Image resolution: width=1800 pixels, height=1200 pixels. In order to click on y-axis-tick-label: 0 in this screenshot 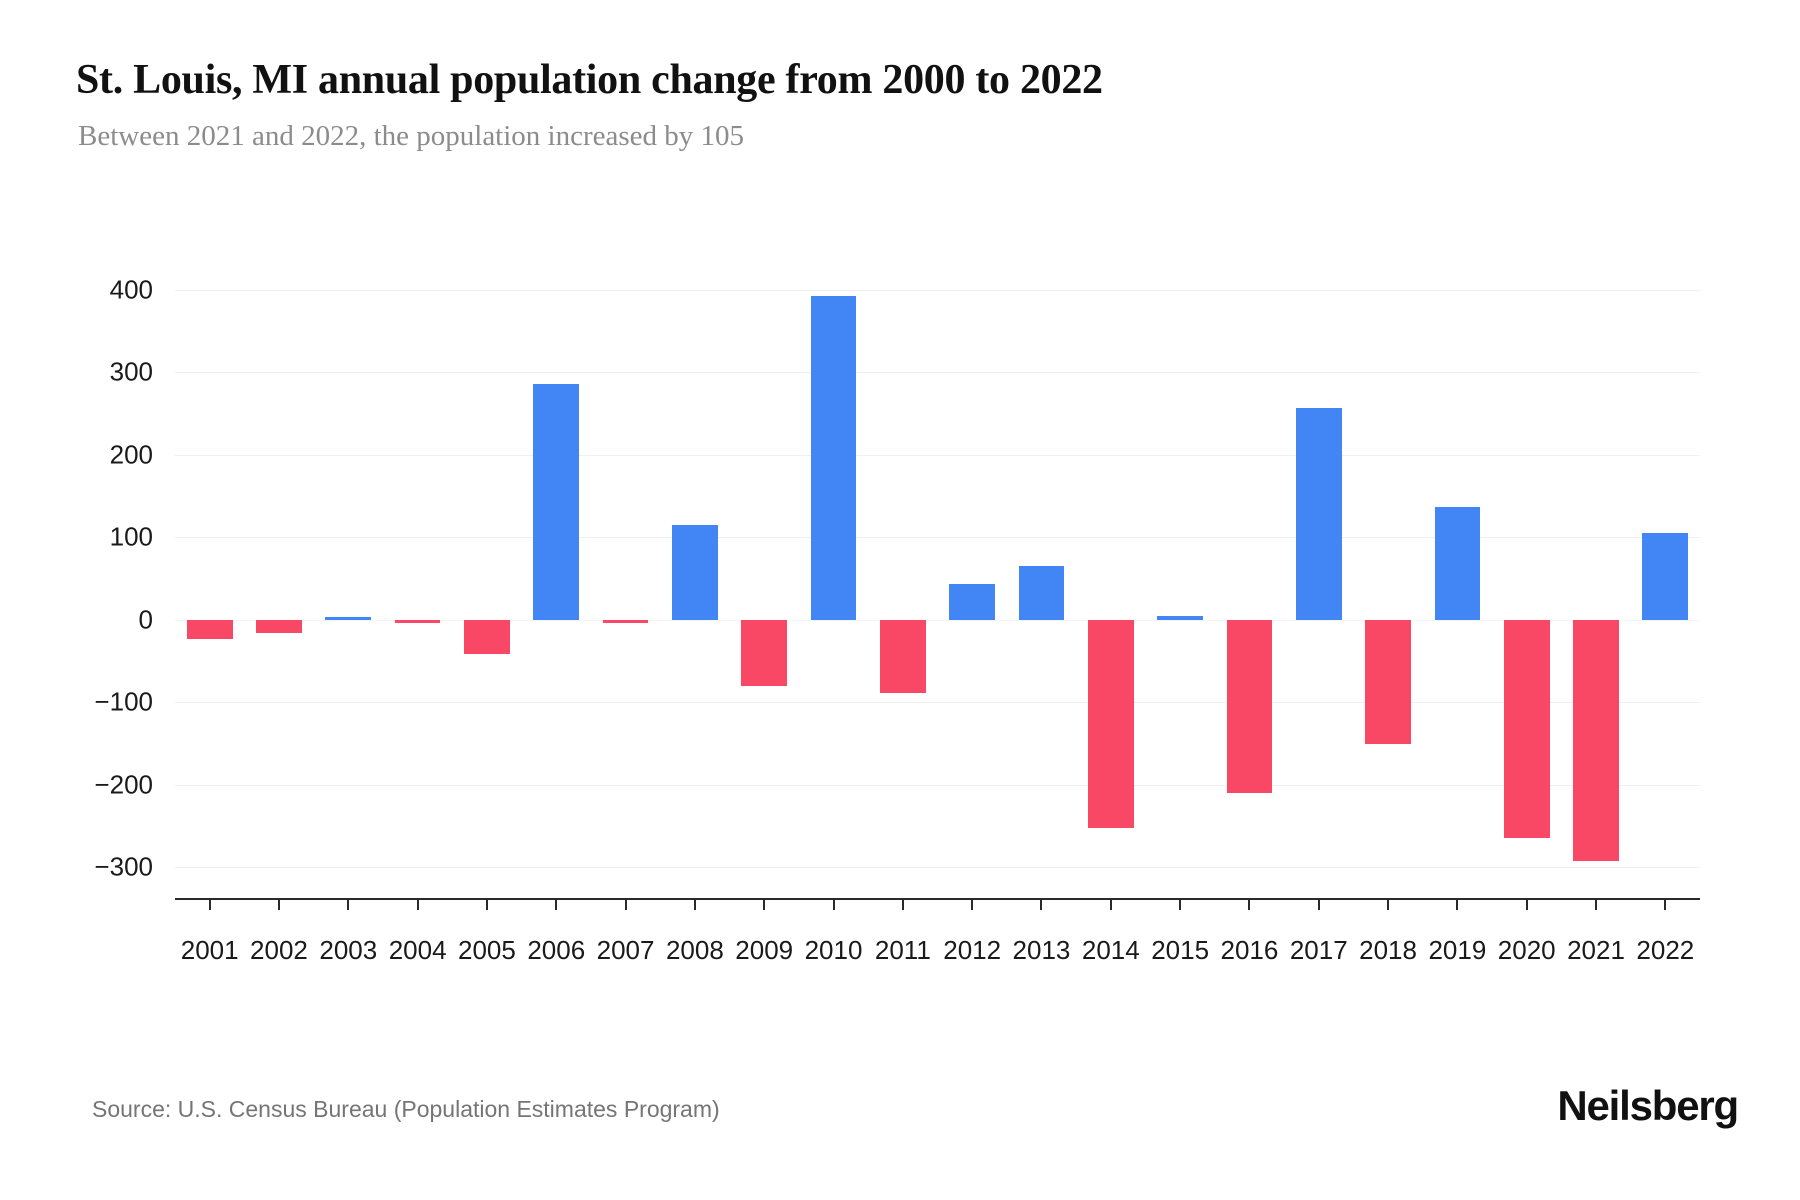, I will do `click(145, 619)`.